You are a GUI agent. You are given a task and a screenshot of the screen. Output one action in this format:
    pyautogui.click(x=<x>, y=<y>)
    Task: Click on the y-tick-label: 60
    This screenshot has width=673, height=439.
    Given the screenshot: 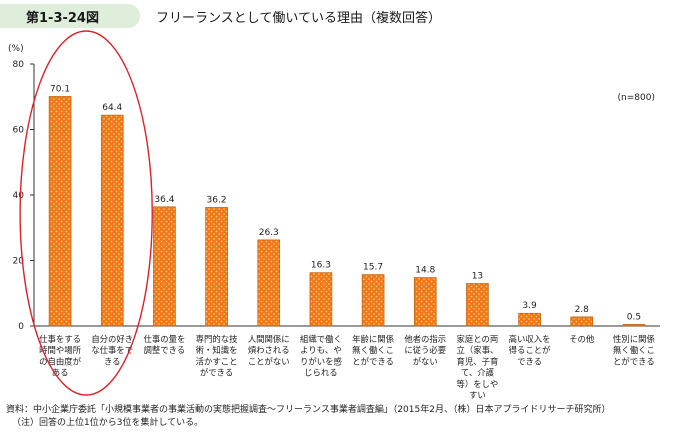 What is the action you would take?
    pyautogui.click(x=19, y=131)
    